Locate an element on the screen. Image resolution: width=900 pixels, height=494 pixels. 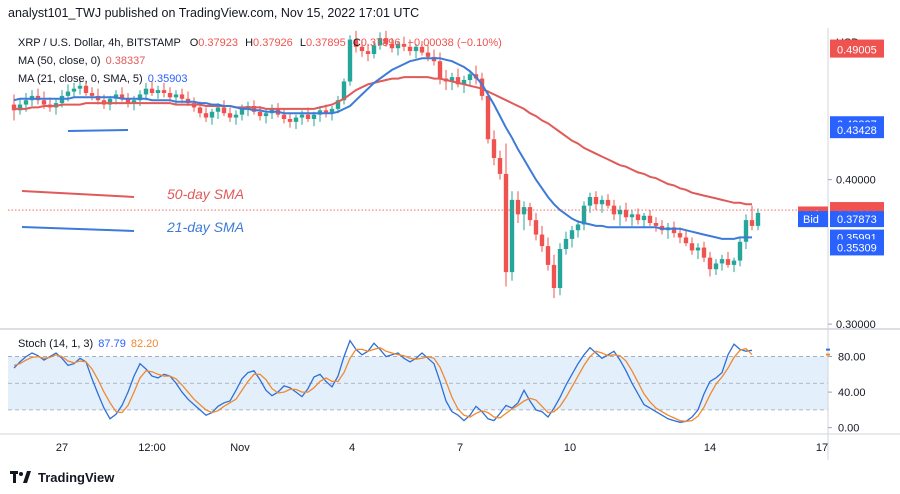
legend-o-label: O is located at coordinates (194, 43).